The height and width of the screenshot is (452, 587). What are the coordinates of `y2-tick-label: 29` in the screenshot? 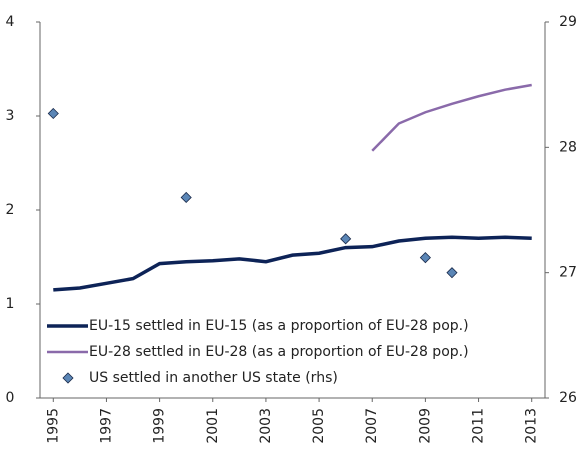 It's located at (568, 22).